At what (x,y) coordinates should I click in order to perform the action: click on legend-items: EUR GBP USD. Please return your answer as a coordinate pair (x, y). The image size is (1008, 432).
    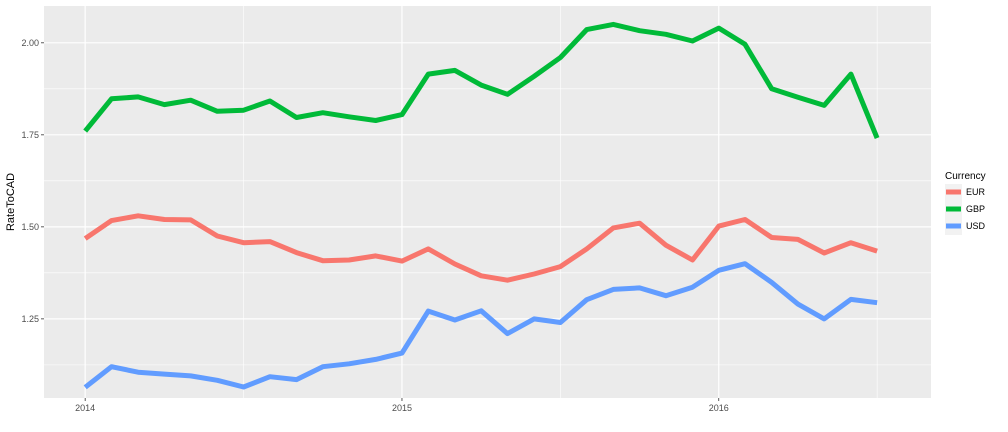
    Looking at the image, I should click on (965, 209).